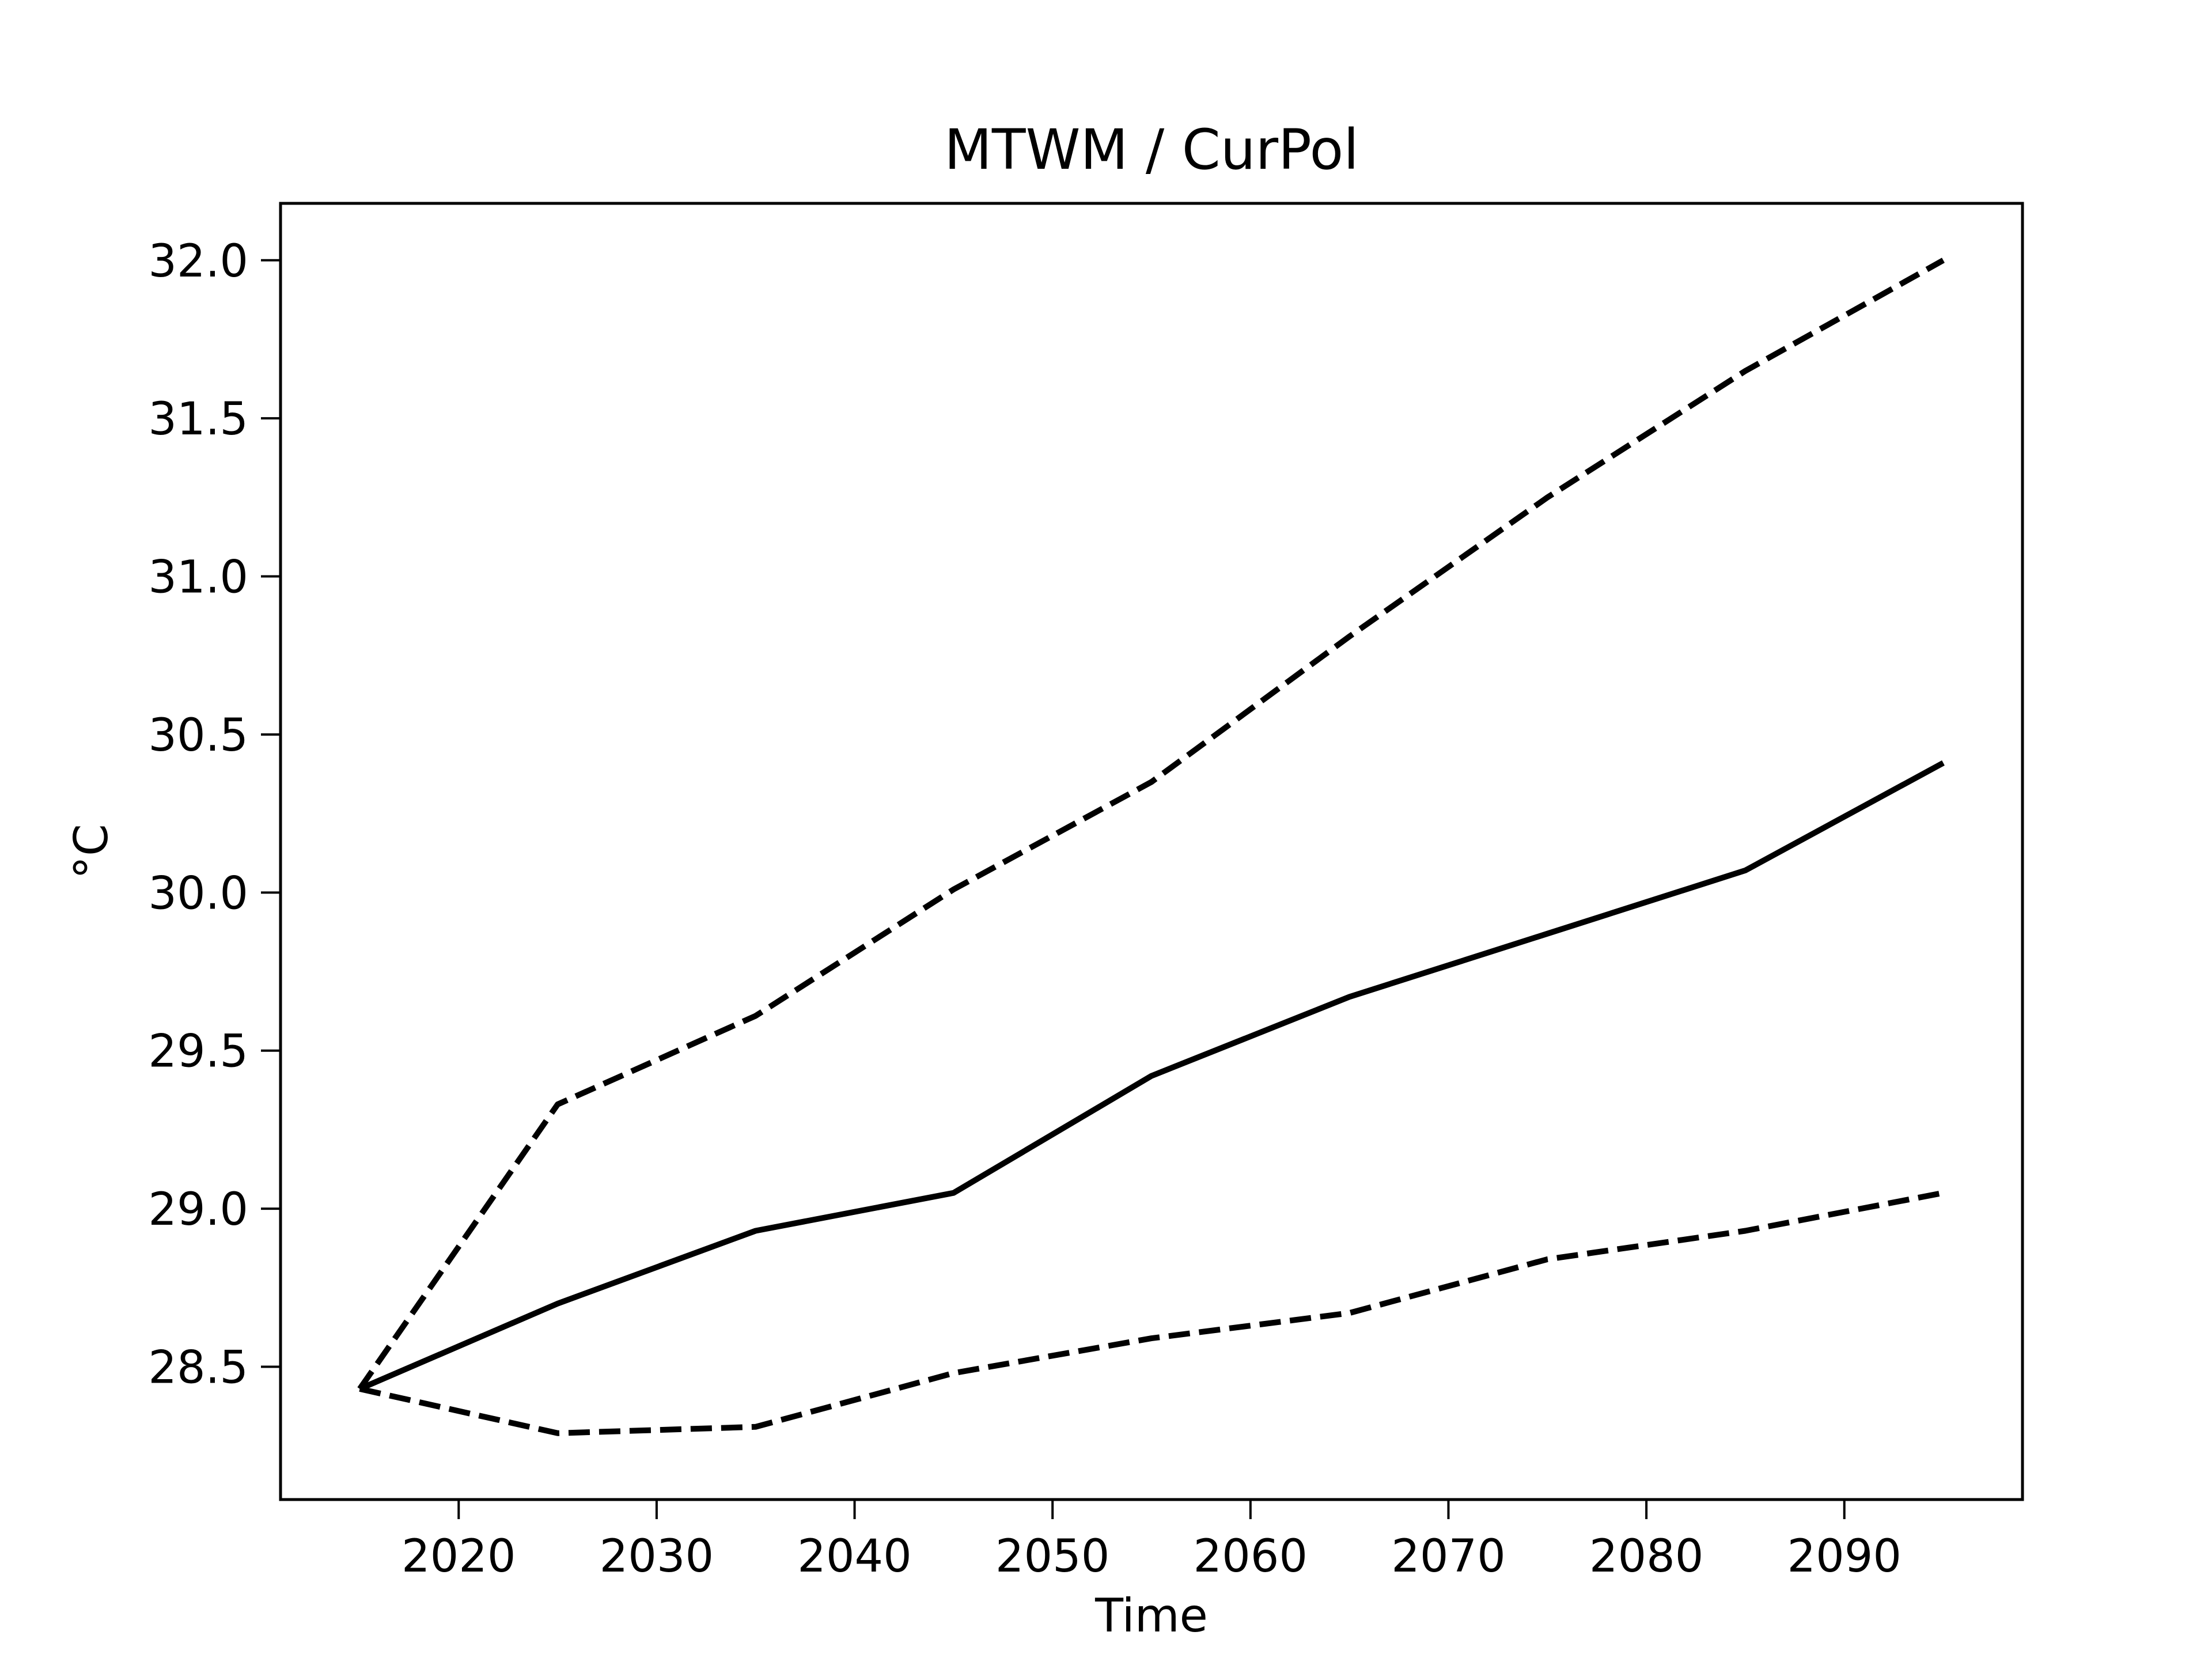 Image resolution: width=2212 pixels, height=1662 pixels. Describe the element at coordinates (459, 1557) in the screenshot. I see `x-tick-label: 2020` at that location.